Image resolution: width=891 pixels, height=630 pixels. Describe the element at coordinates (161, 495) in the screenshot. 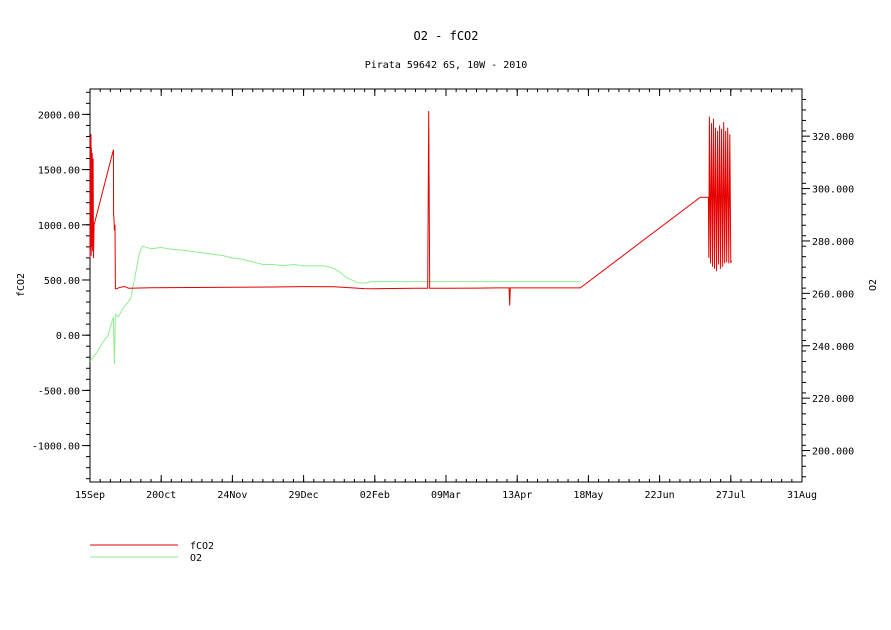

I see `x-tick-label: 20Oct` at that location.